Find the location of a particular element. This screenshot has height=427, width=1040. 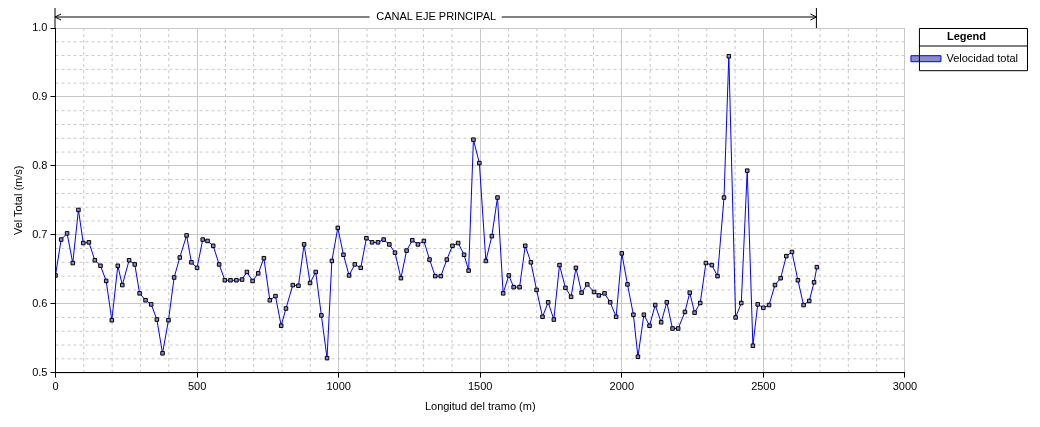

x-tick-label: 500 is located at coordinates (197, 386).